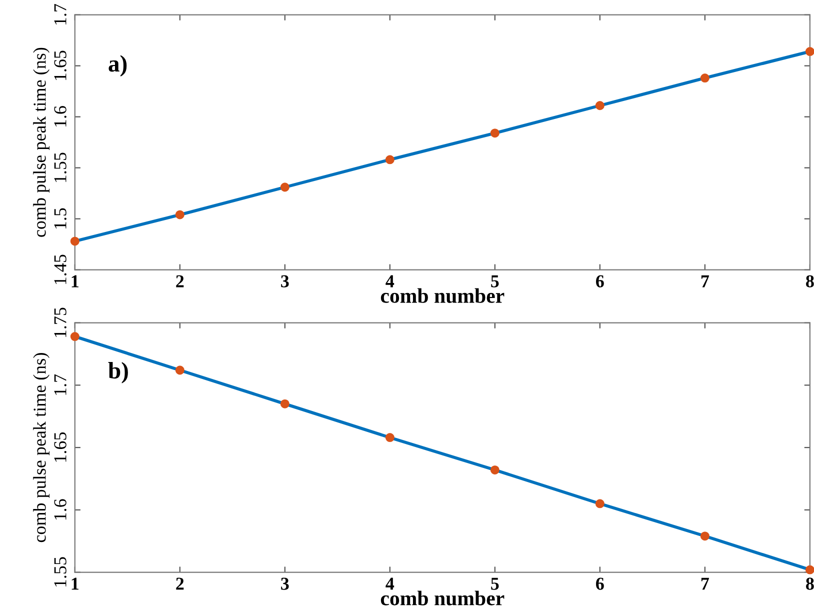 This screenshot has width=814, height=616. I want to click on y-tick-label: 1.75, so click(60, 322).